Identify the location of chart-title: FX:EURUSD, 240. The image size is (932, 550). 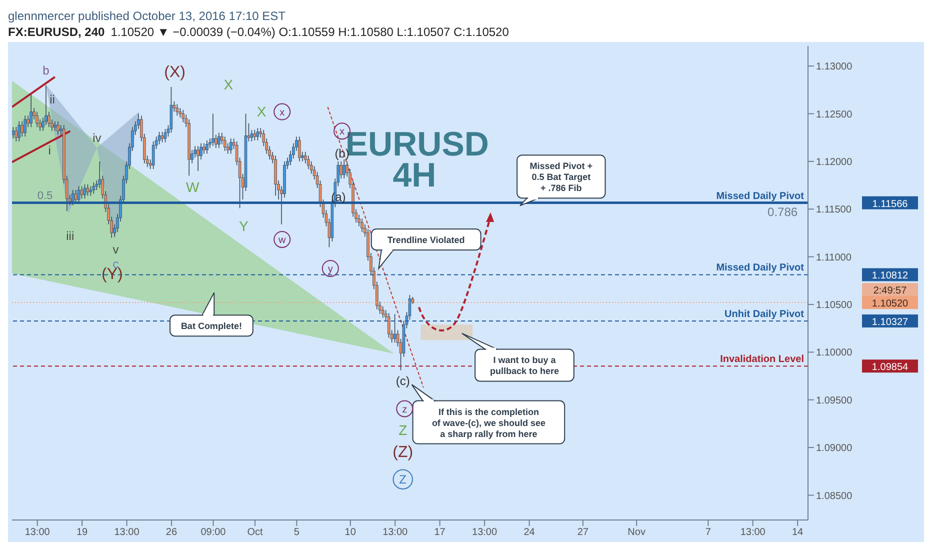
(56, 32).